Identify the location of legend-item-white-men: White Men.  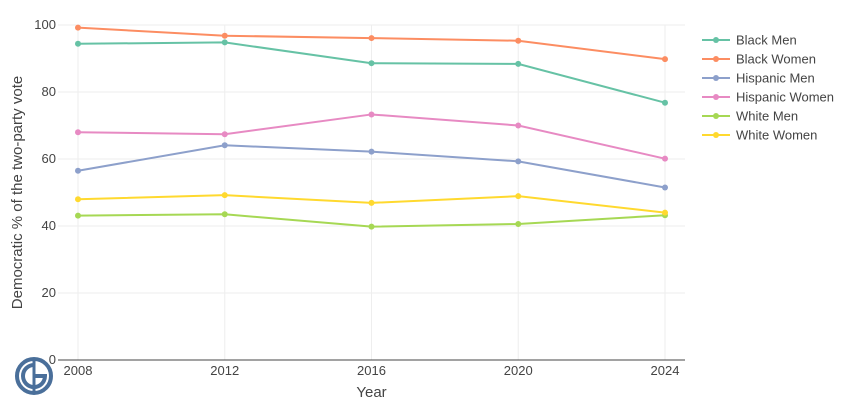
(750, 116).